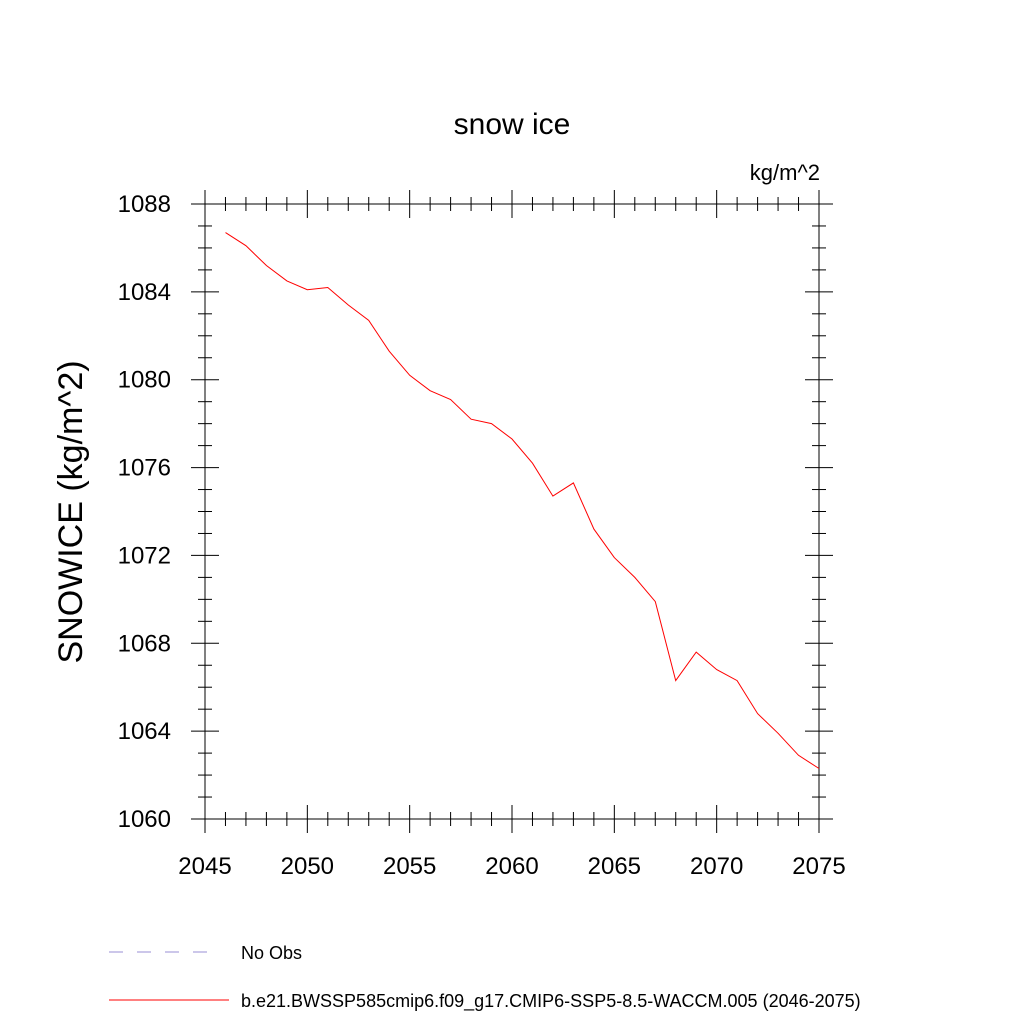  What do you see at coordinates (144, 204) in the screenshot?
I see `y-tick-label: 1088` at bounding box center [144, 204].